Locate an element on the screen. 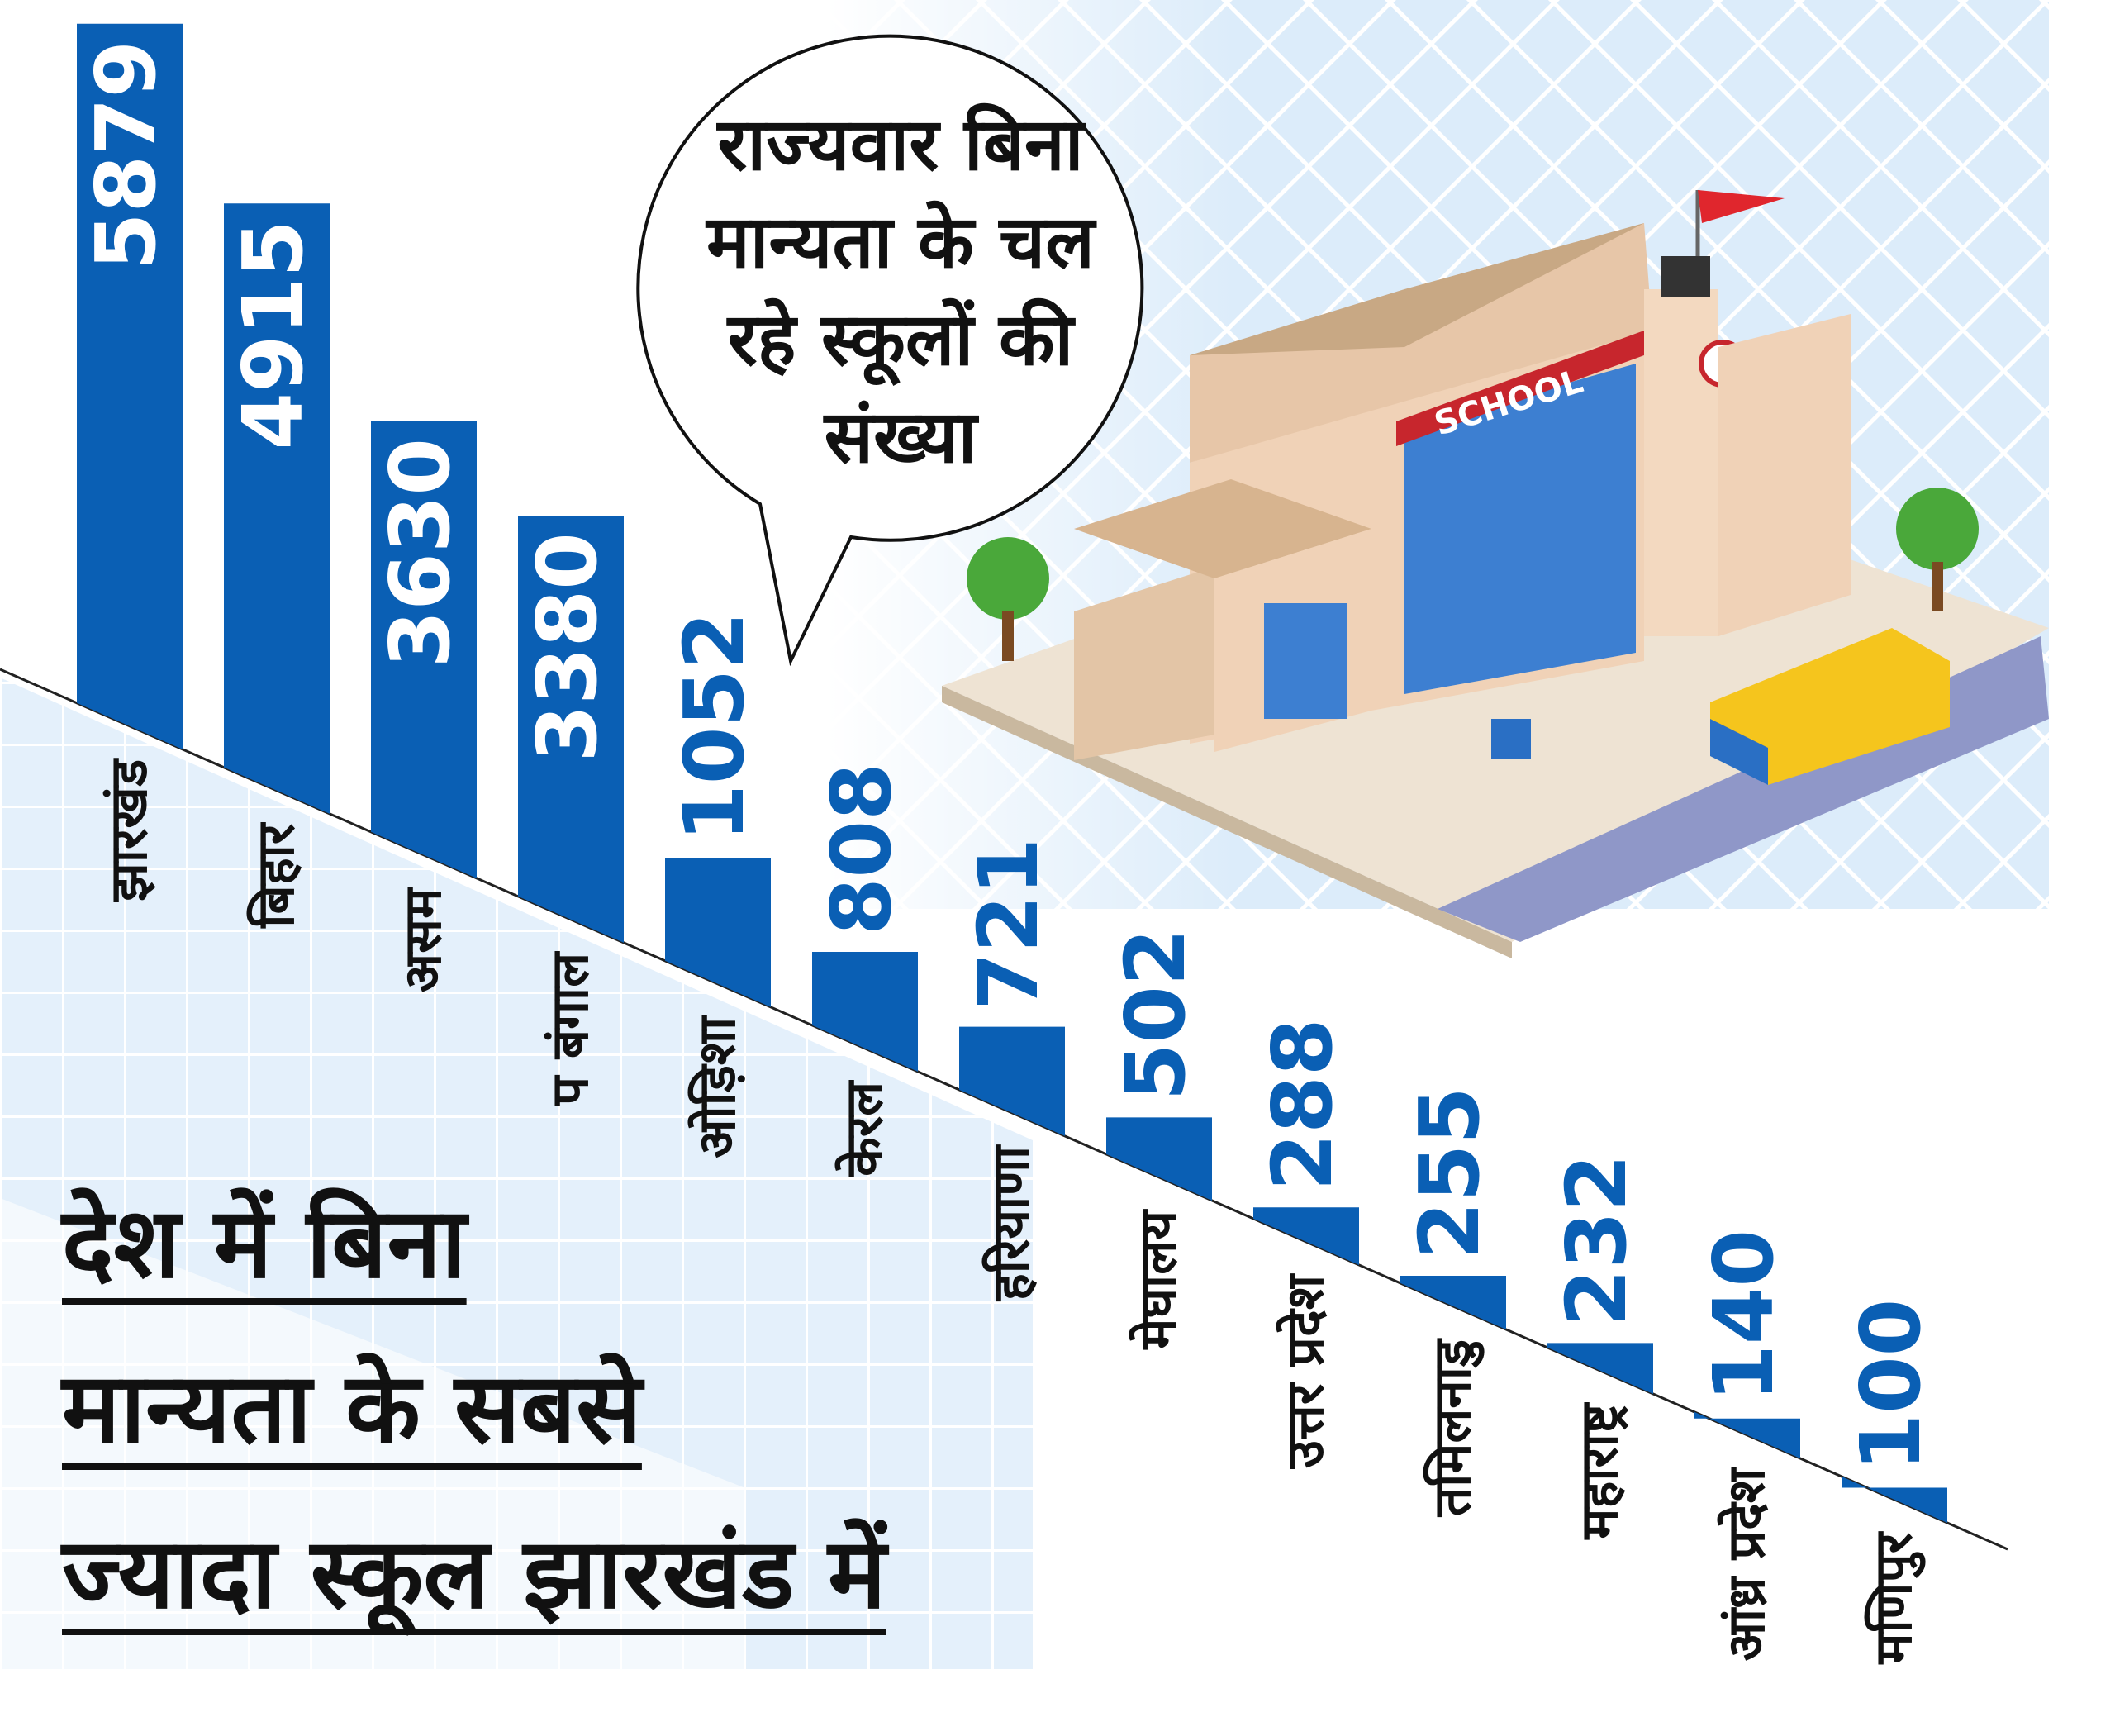 This screenshot has width=2115, height=1736. background-fade-lower is located at coordinates (372, 1434).